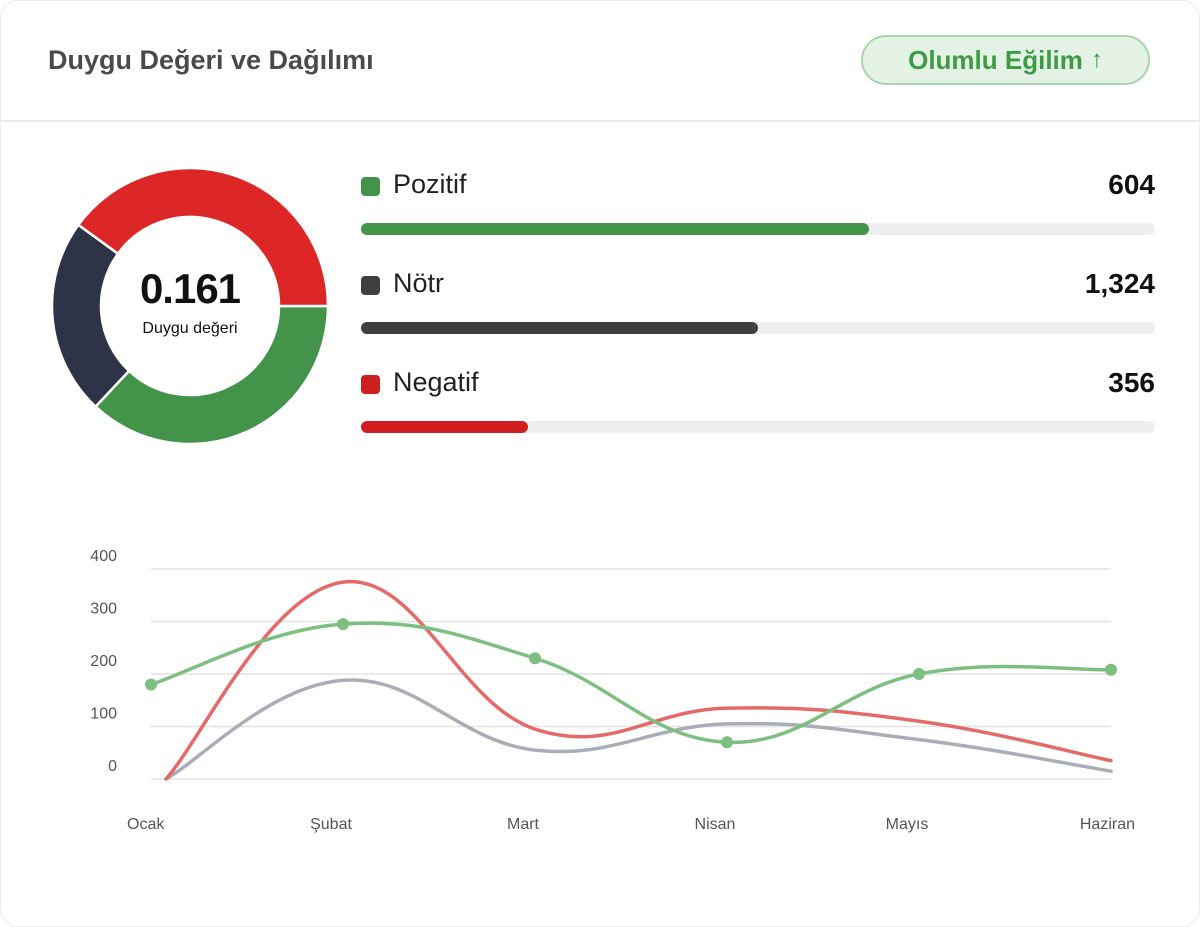 The width and height of the screenshot is (1200, 927). What do you see at coordinates (907, 824) in the screenshot?
I see `x-tick-label: Mayıs` at bounding box center [907, 824].